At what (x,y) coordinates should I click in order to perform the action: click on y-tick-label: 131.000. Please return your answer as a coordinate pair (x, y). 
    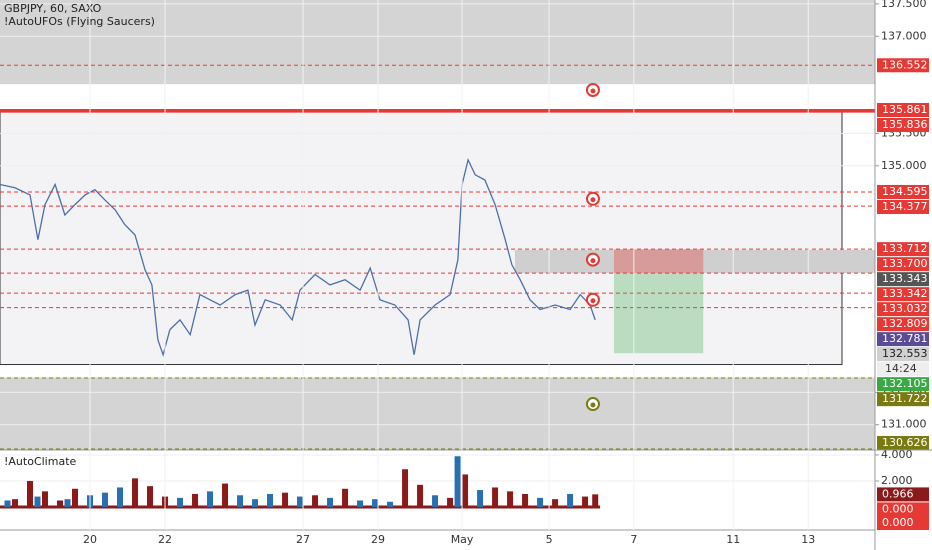
    Looking at the image, I should click on (904, 424).